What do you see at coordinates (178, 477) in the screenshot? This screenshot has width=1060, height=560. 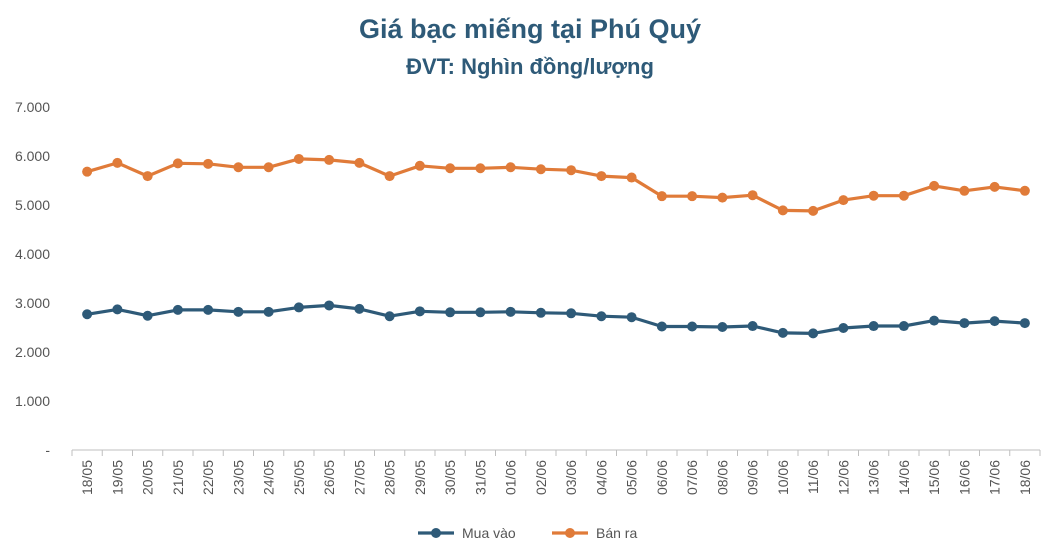 I see `x-tick-label: 21/05` at bounding box center [178, 477].